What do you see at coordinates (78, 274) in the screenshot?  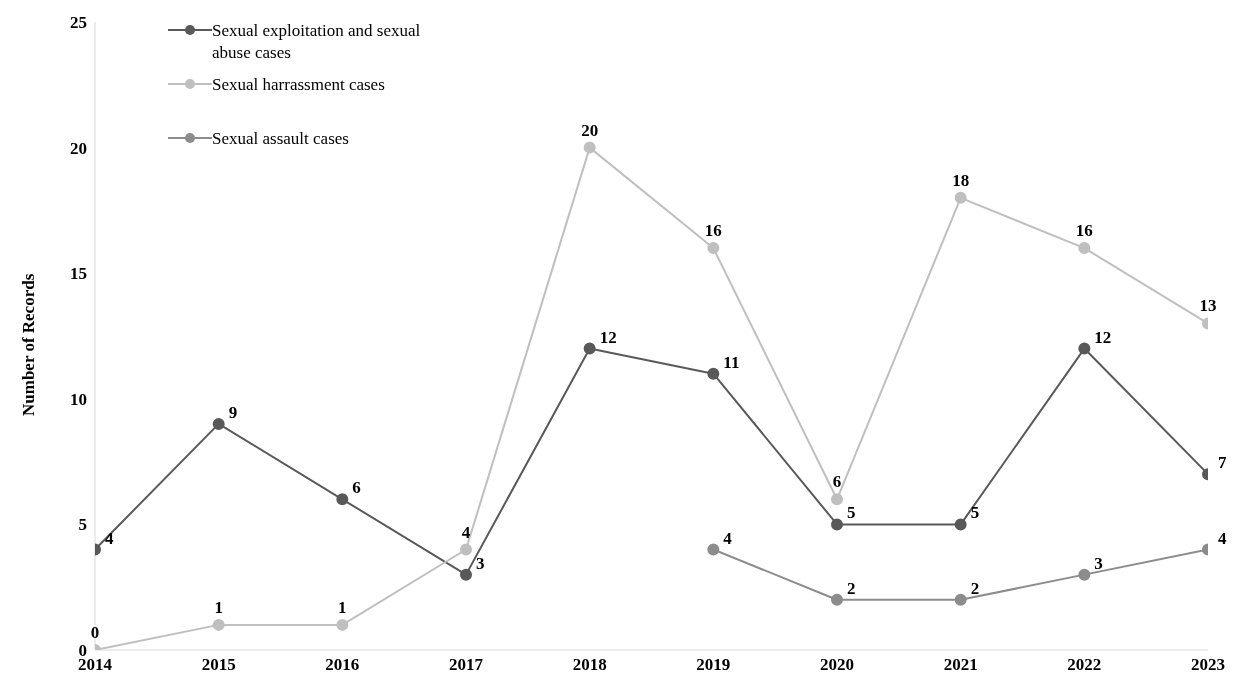 I see `y-tick-label: 15` at bounding box center [78, 274].